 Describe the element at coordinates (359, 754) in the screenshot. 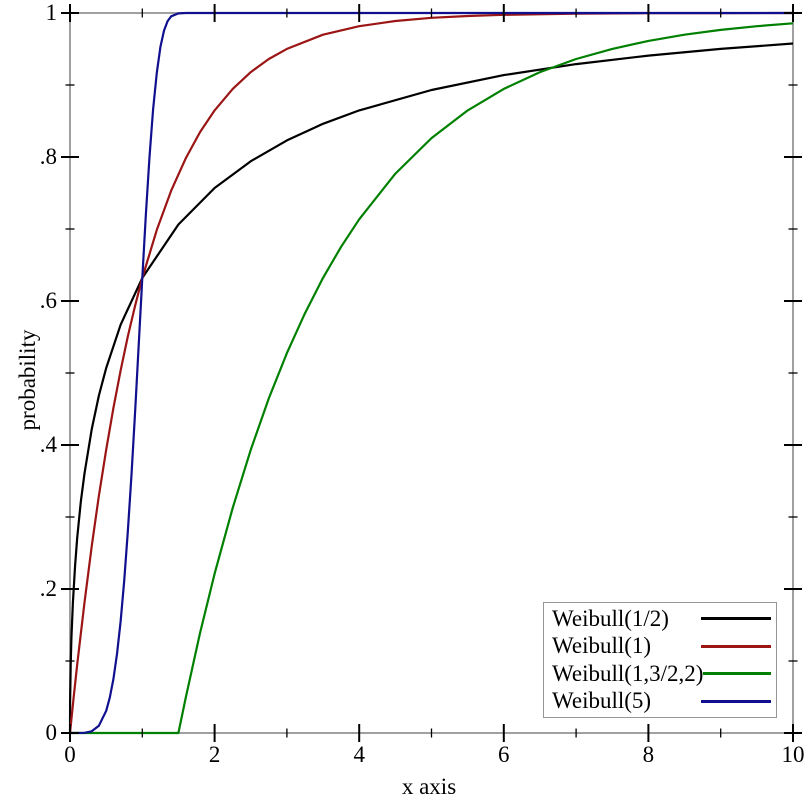

I see `x-tick-label: 4` at that location.